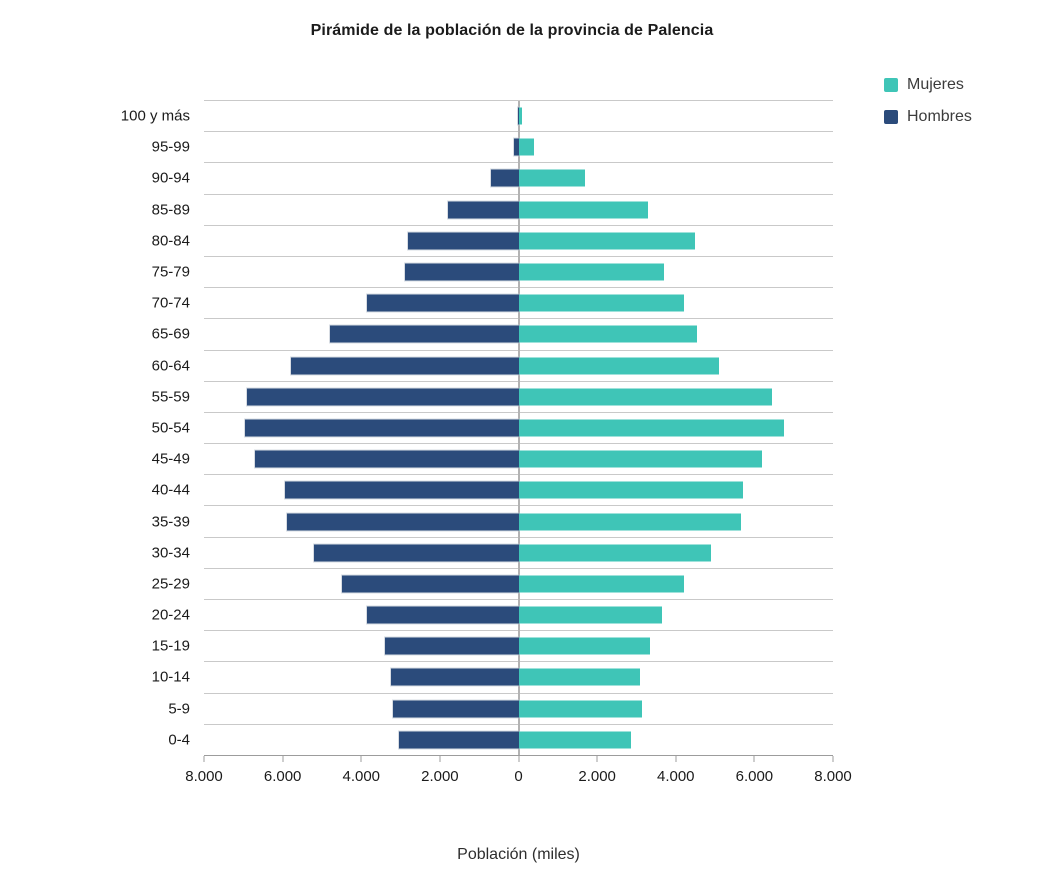 The image size is (1042, 895). I want to click on y-axis-label: 20-24, so click(170, 615).